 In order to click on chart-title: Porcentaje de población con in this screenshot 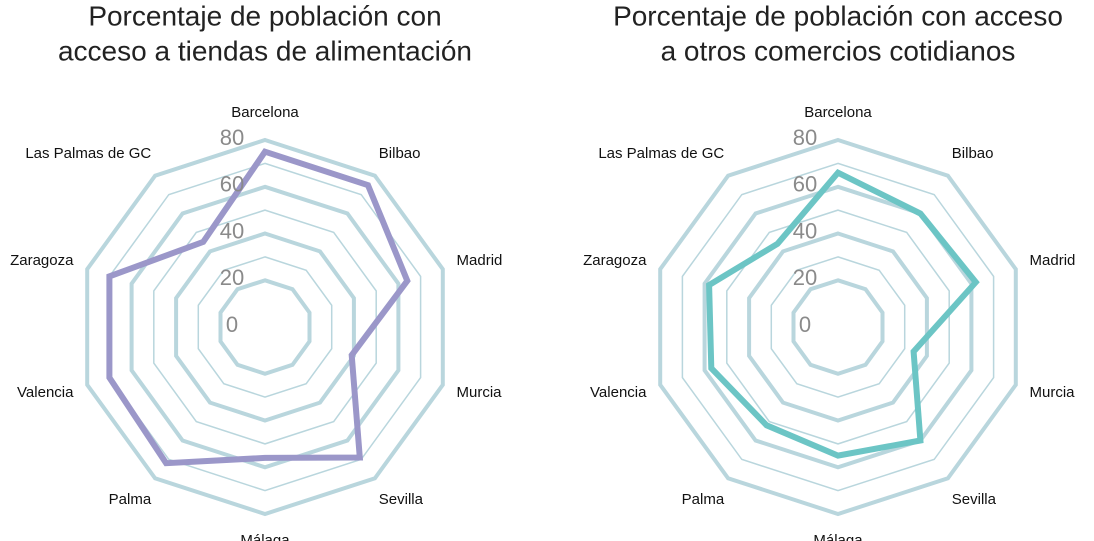, I will do `click(264, 15)`.